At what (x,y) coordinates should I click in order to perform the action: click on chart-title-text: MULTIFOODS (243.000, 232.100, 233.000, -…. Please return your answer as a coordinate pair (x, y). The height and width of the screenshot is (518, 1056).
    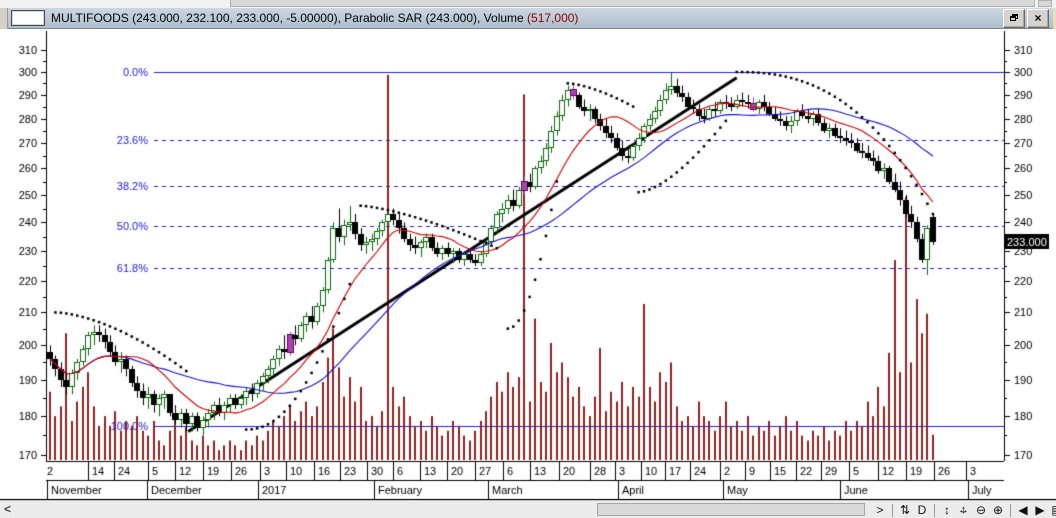
    Looking at the image, I should click on (314, 18).